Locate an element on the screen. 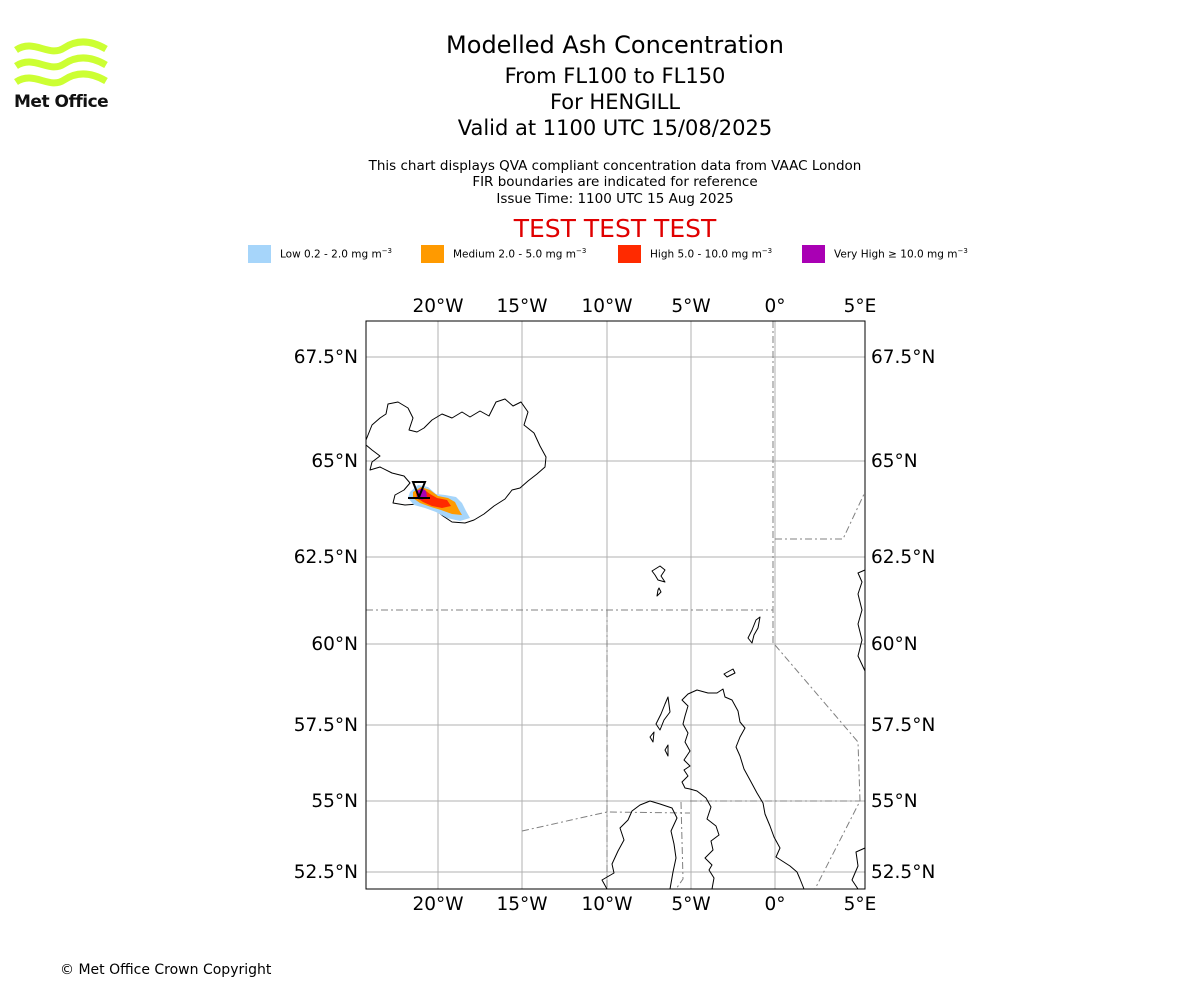 This screenshot has height=1000, width=1200. lon-label-top-15w: 15°W is located at coordinates (521, 306).